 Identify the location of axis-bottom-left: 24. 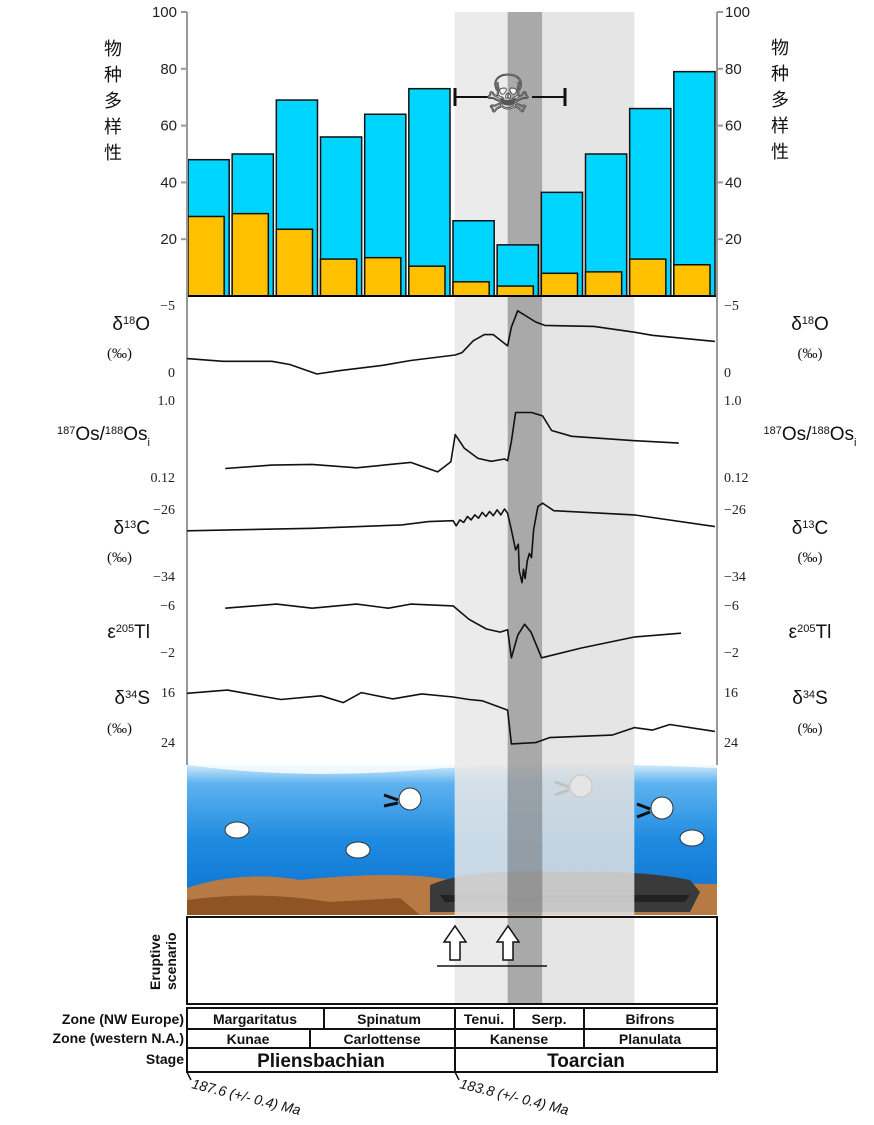
(168, 743).